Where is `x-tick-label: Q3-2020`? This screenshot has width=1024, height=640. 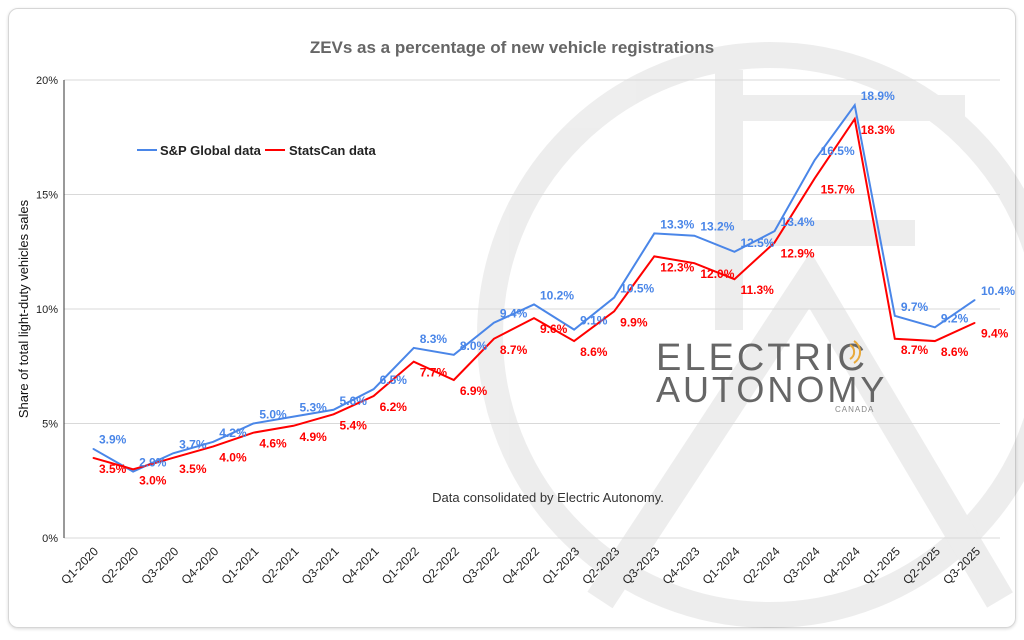
x-tick-label: Q3-2020 is located at coordinates (159, 565).